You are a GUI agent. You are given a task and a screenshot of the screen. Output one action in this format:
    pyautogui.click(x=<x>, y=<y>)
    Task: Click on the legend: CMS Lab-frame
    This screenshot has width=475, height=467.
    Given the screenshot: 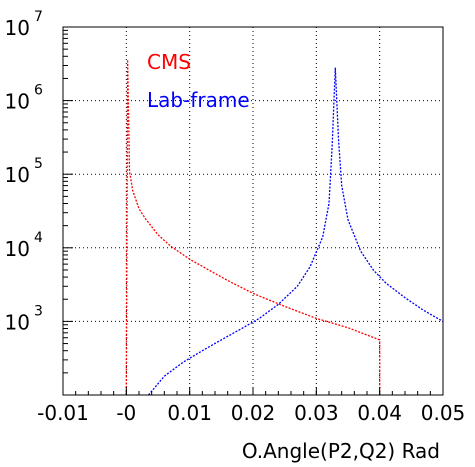 What is the action you would take?
    pyautogui.click(x=198, y=81)
    